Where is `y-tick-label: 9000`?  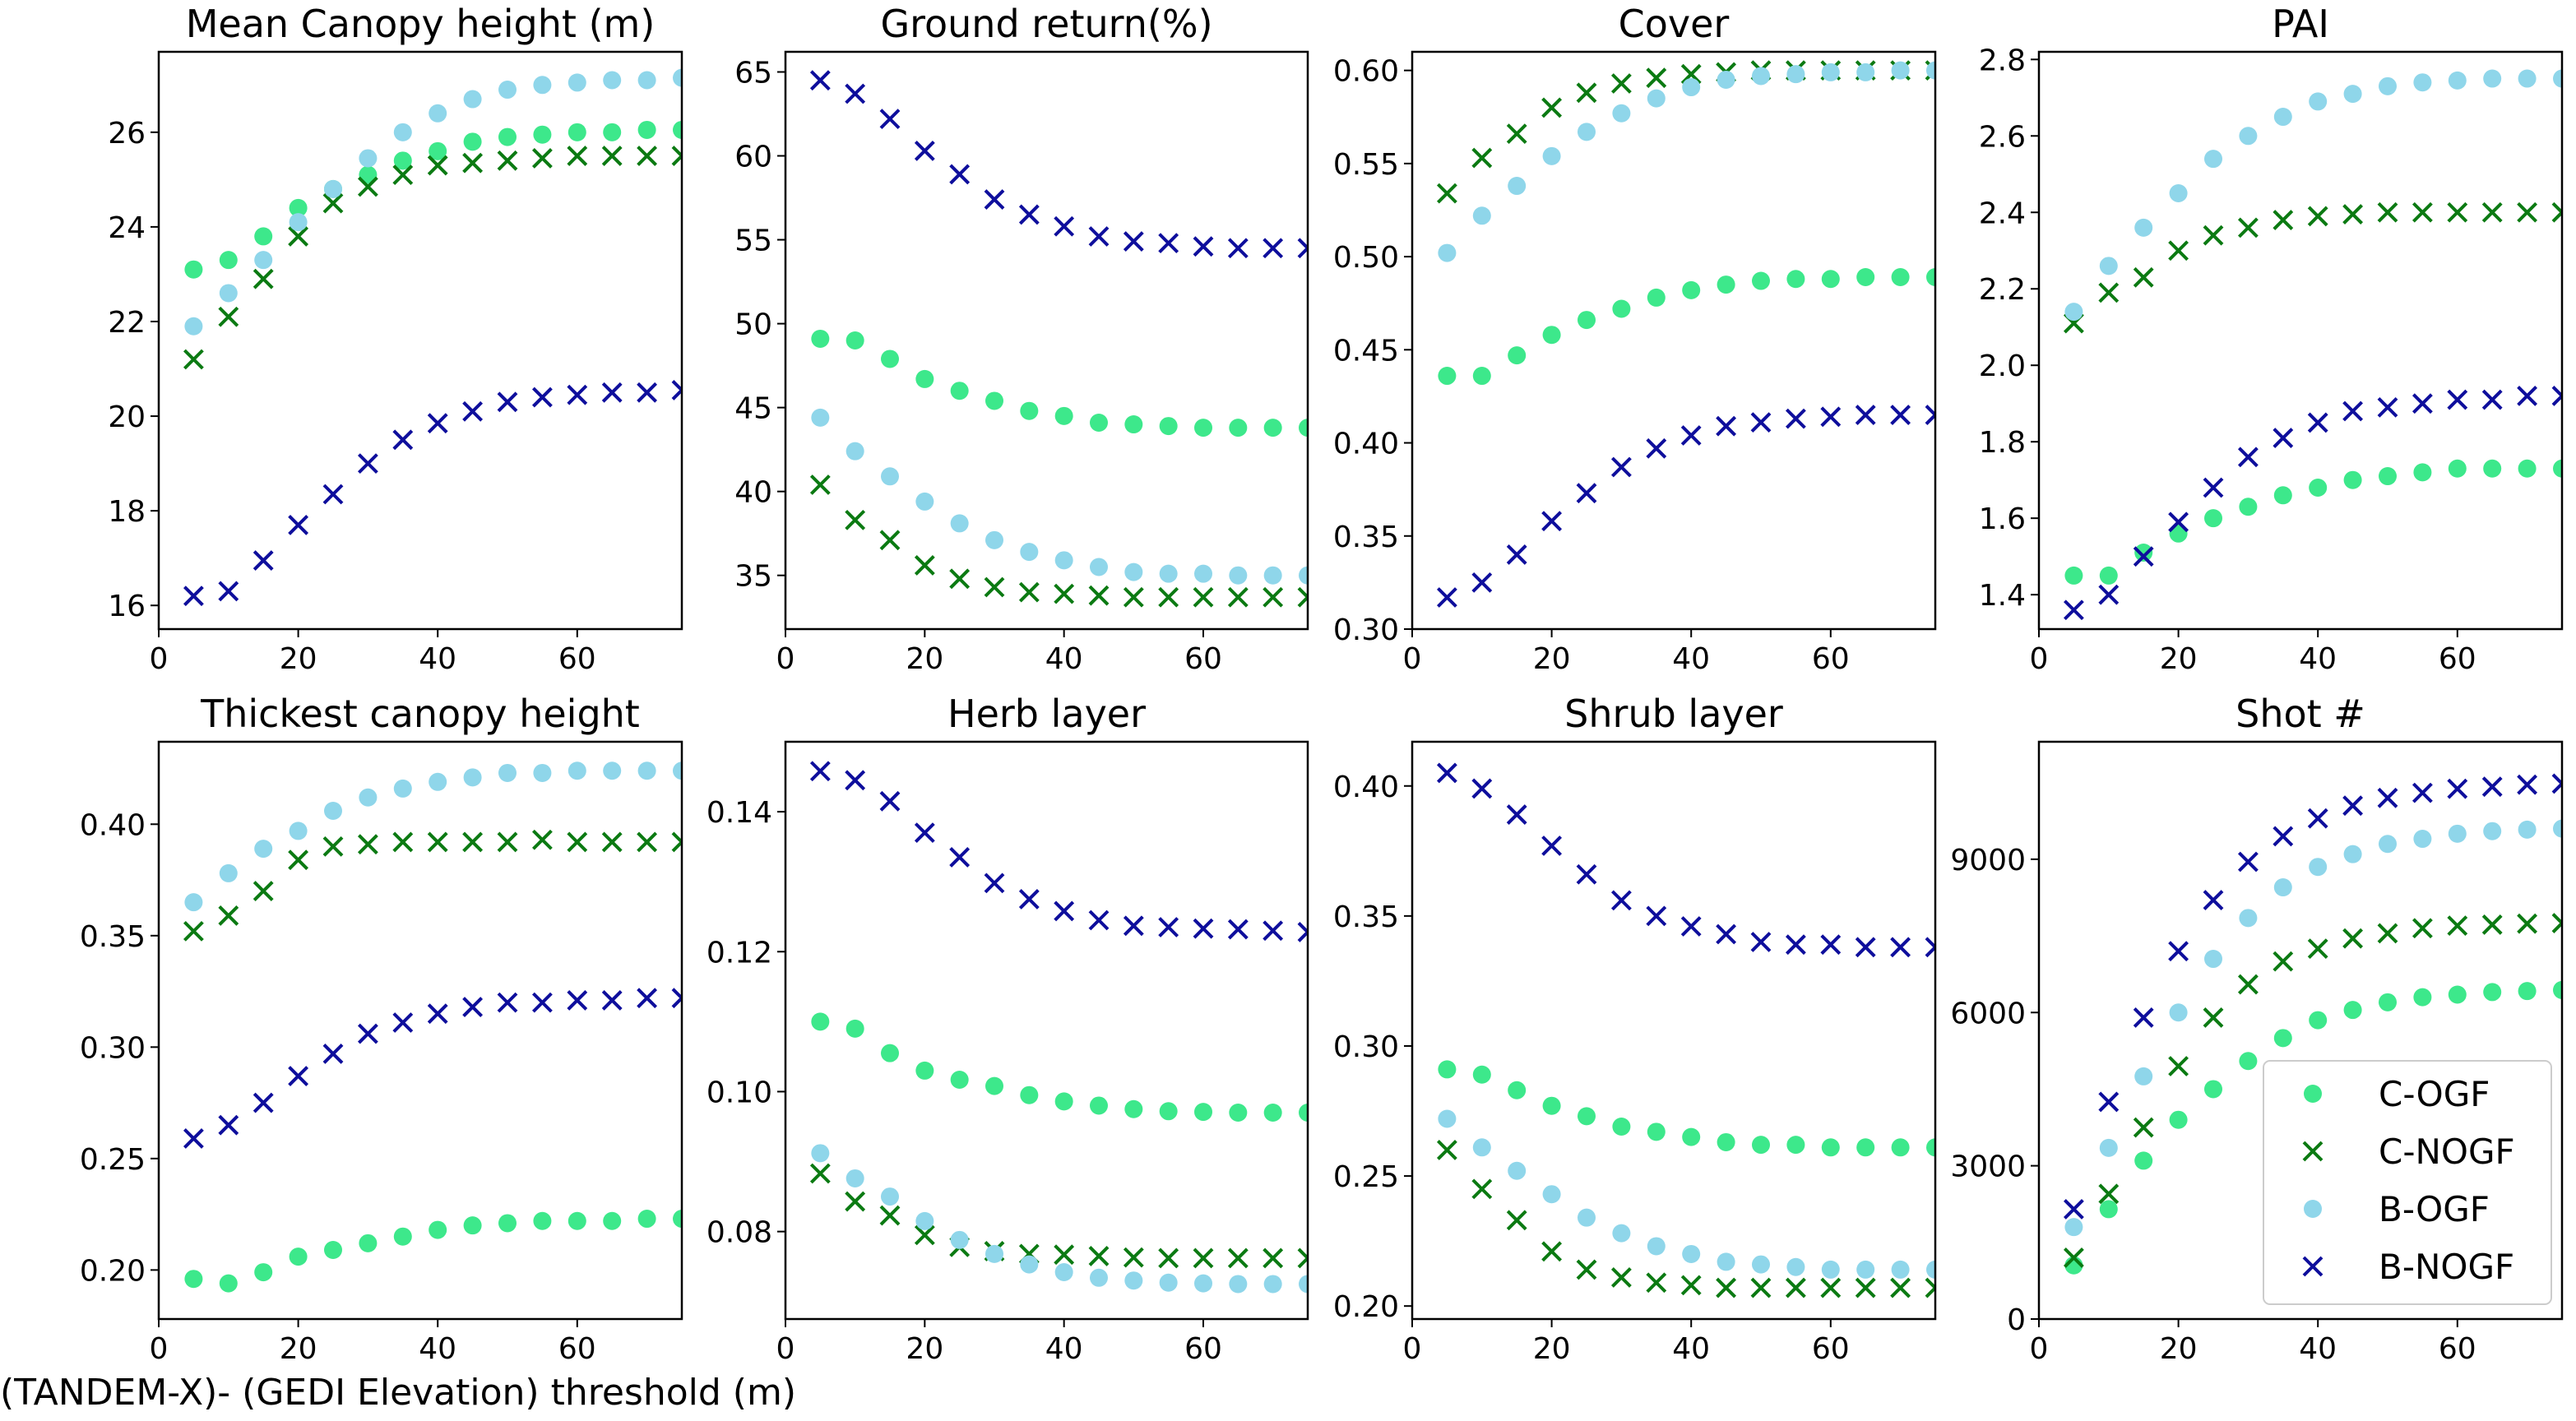
y-tick-label: 9000 is located at coordinates (1988, 860).